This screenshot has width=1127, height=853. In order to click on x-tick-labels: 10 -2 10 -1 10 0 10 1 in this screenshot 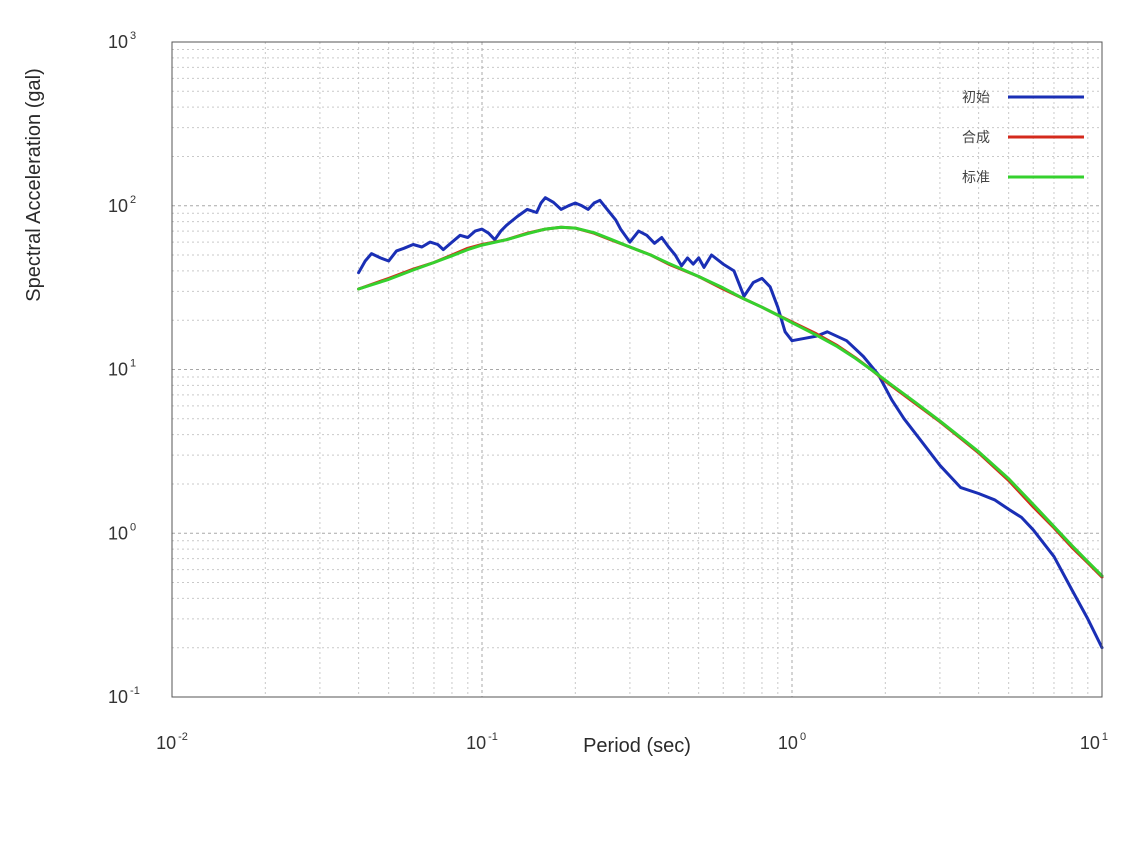, I will do `click(632, 742)`.